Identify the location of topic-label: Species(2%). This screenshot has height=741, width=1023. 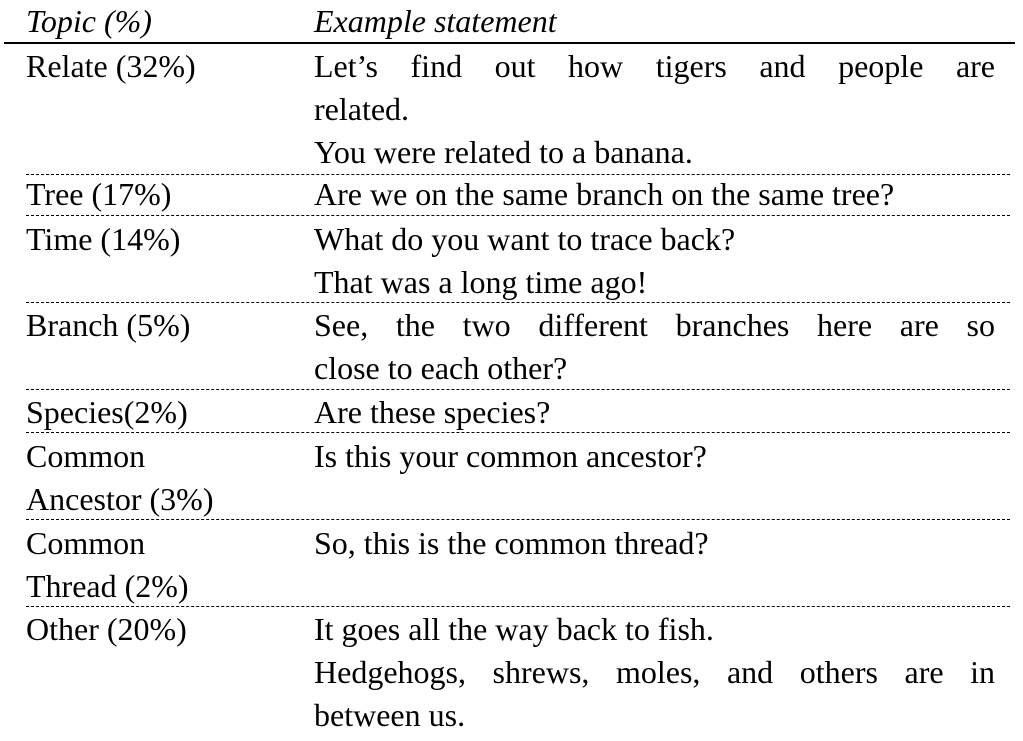
(107, 412).